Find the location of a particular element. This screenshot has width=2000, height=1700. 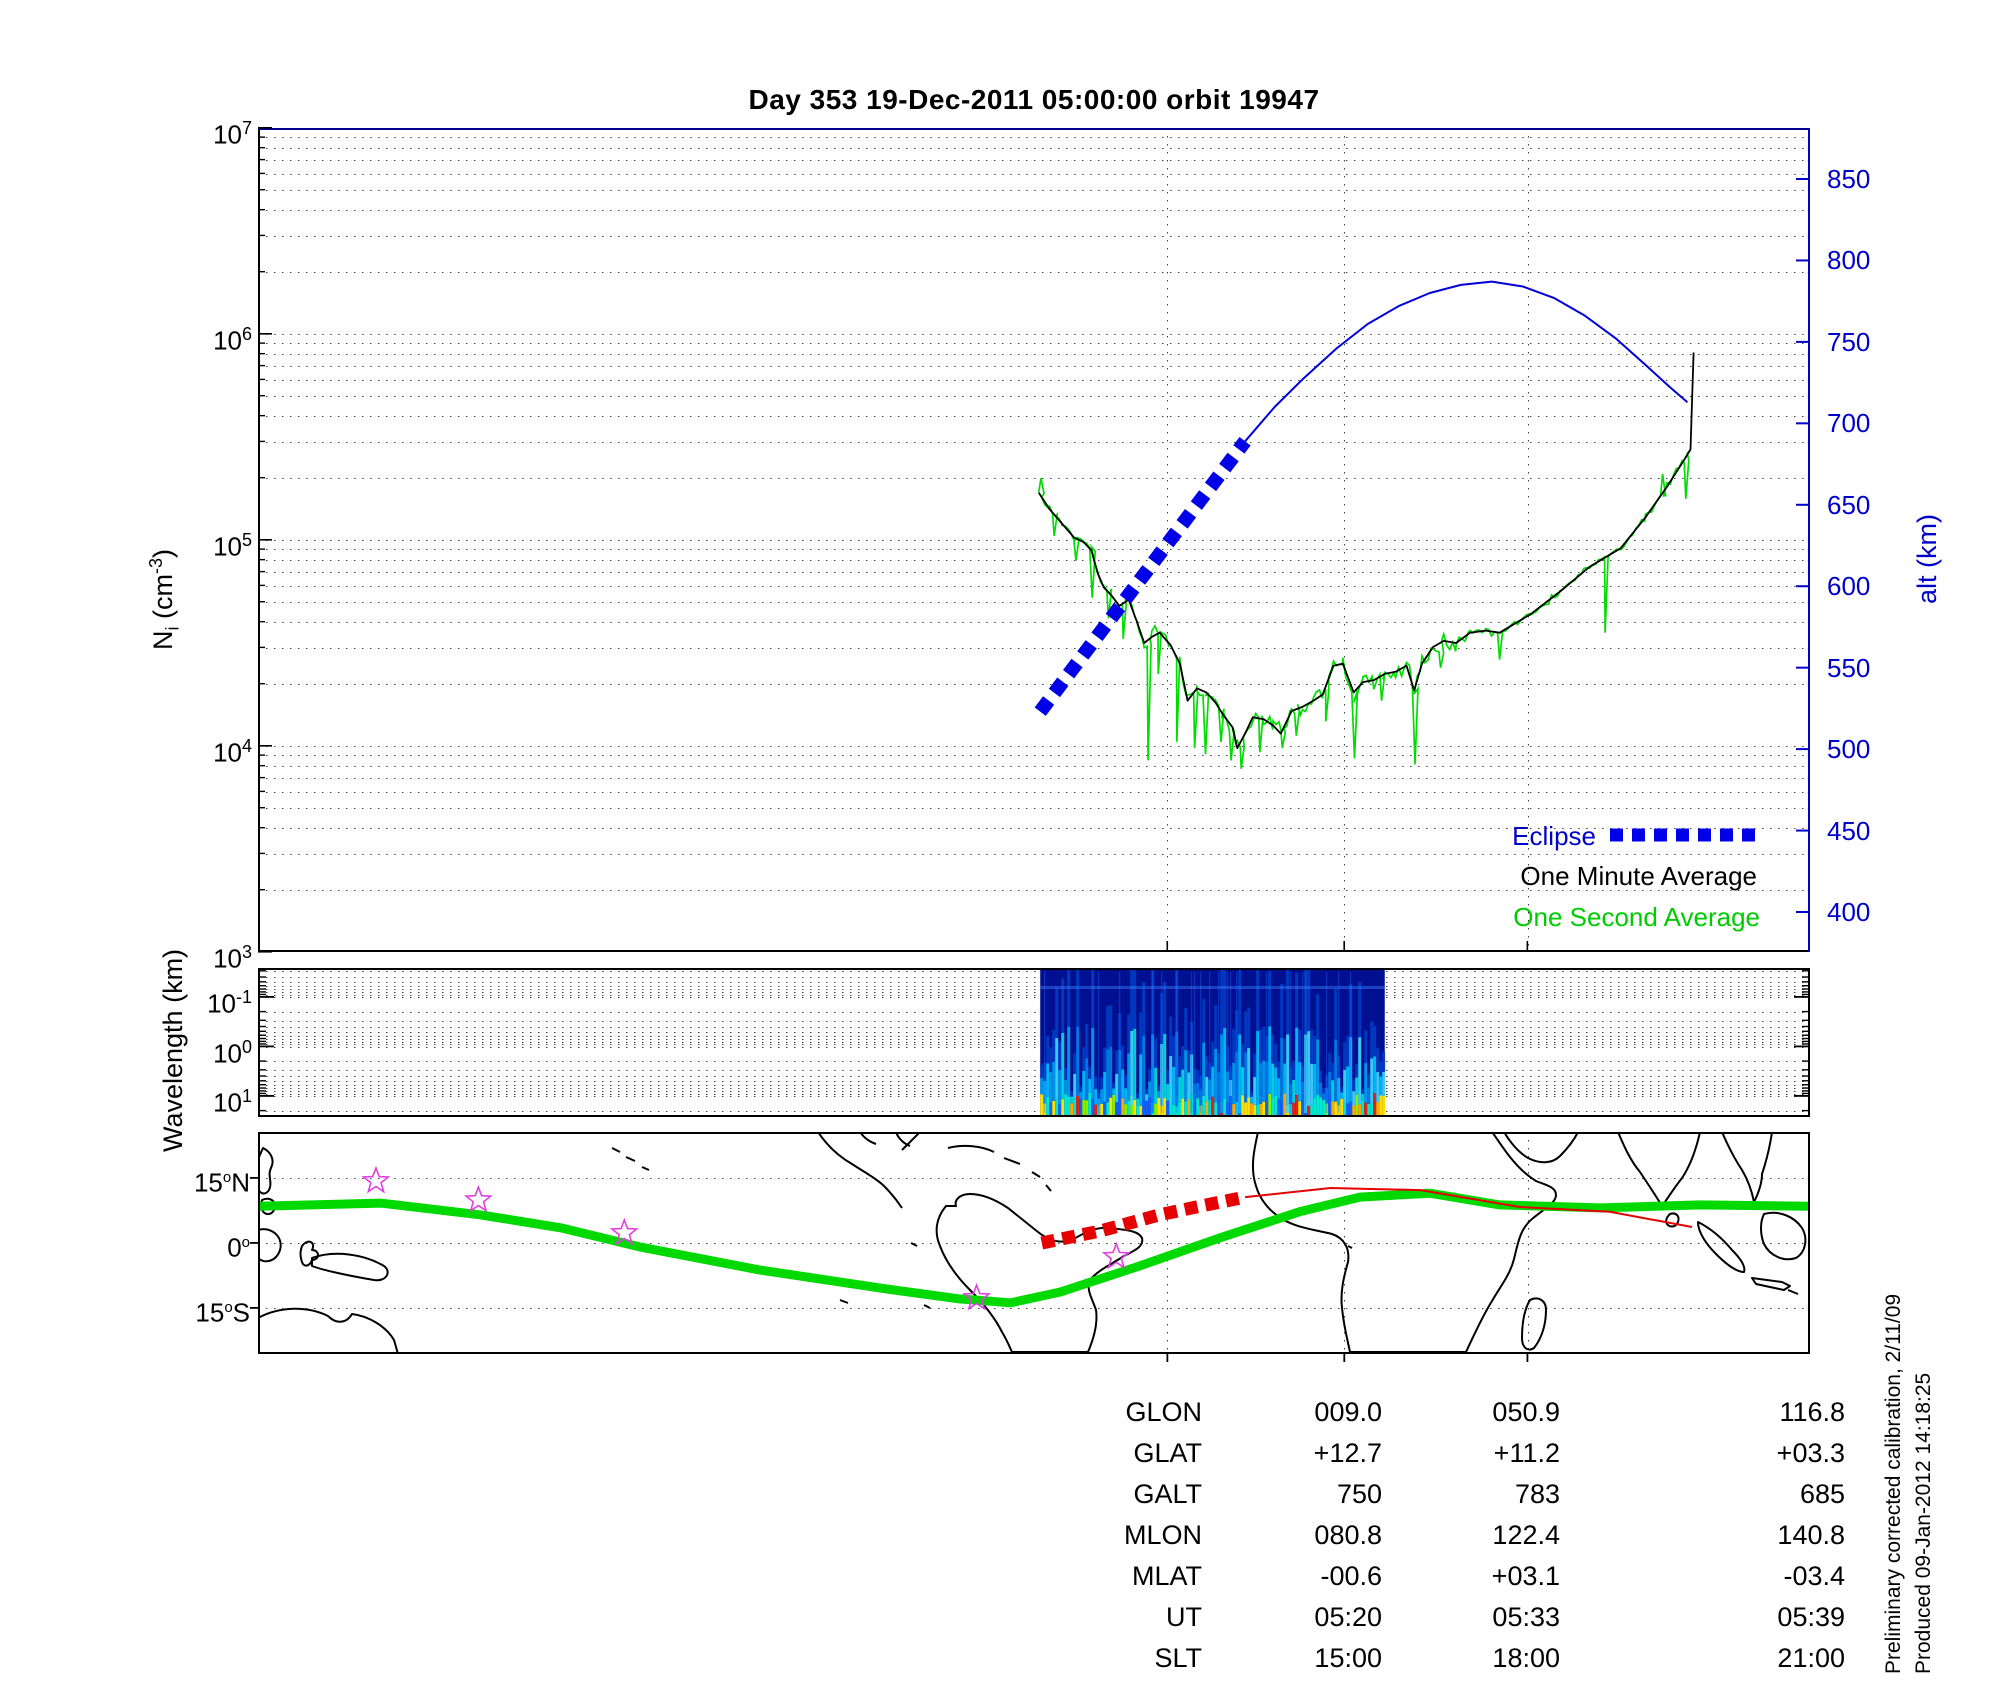

table-value: 685 is located at coordinates (1822, 1494).